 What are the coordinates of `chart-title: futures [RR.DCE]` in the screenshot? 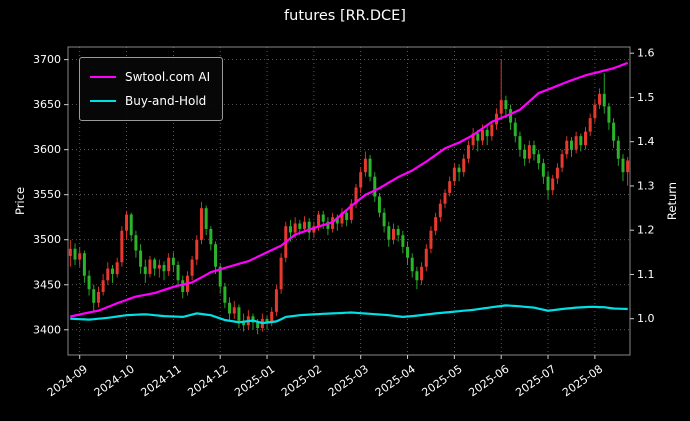 It's located at (345, 16).